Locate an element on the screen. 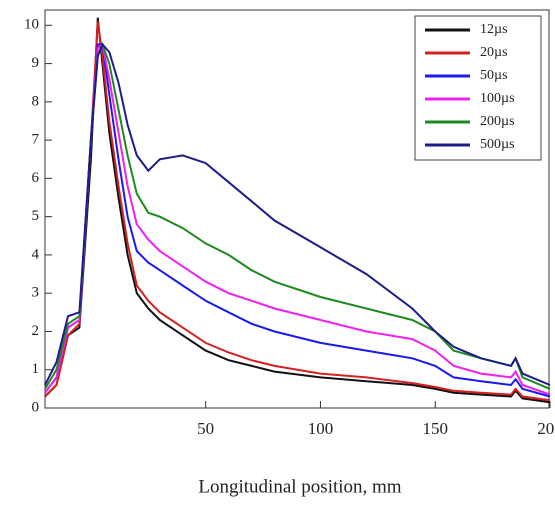 This screenshot has height=508, width=555. x-axis-label: Longitudinal position, mm is located at coordinates (299, 486).